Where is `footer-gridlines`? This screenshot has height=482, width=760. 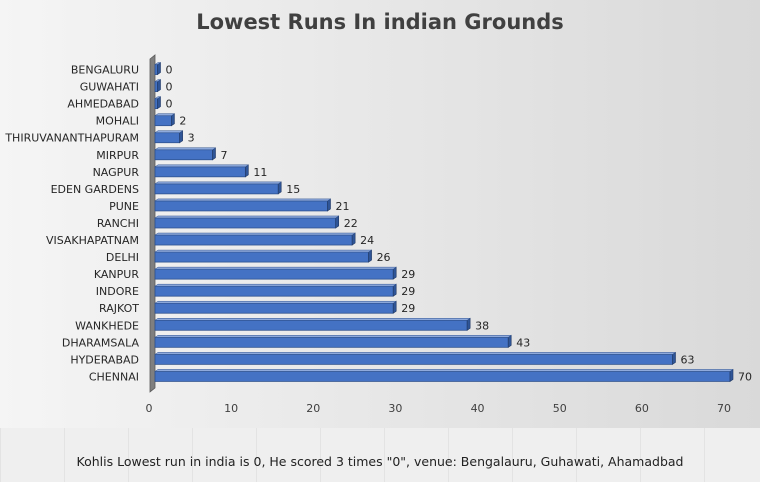
footer-gridlines is located at coordinates (380, 455).